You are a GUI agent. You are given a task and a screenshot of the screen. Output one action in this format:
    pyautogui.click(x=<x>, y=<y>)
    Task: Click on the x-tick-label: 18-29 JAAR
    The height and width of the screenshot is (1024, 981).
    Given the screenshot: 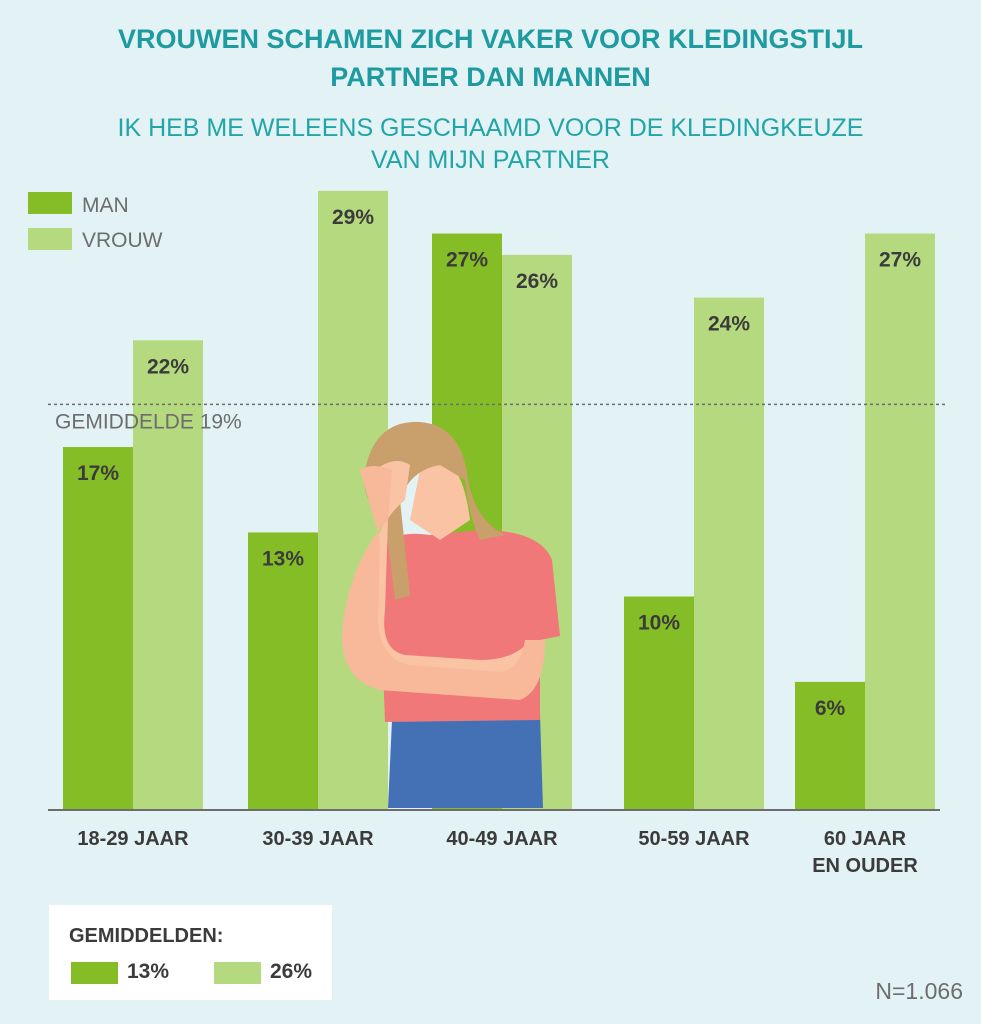 What is the action you would take?
    pyautogui.click(x=133, y=839)
    